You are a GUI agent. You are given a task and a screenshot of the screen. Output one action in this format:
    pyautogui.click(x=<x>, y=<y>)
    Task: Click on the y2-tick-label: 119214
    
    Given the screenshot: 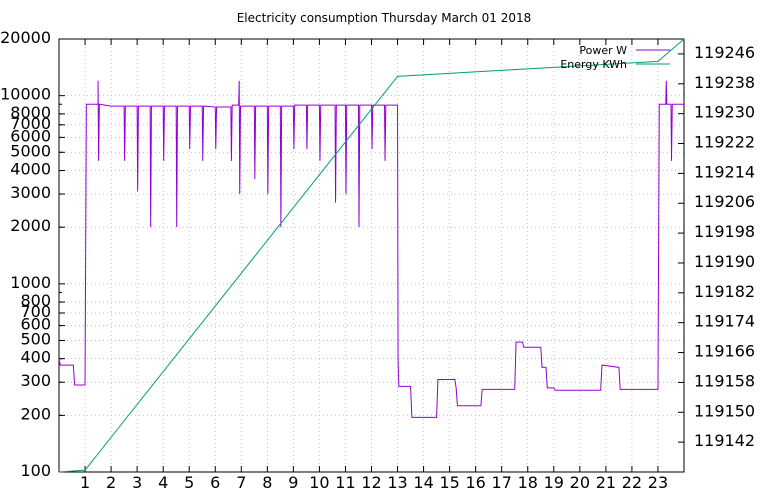 What is the action you would take?
    pyautogui.click(x=724, y=171)
    